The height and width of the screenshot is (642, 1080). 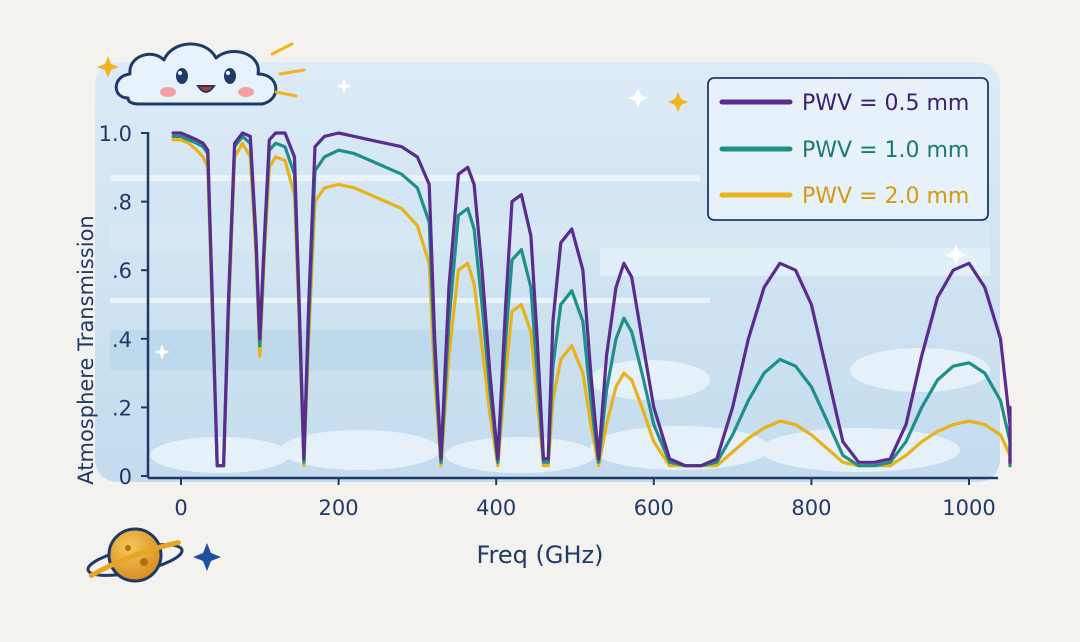 What do you see at coordinates (968, 508) in the screenshot?
I see `x-tick-label: 1000` at bounding box center [968, 508].